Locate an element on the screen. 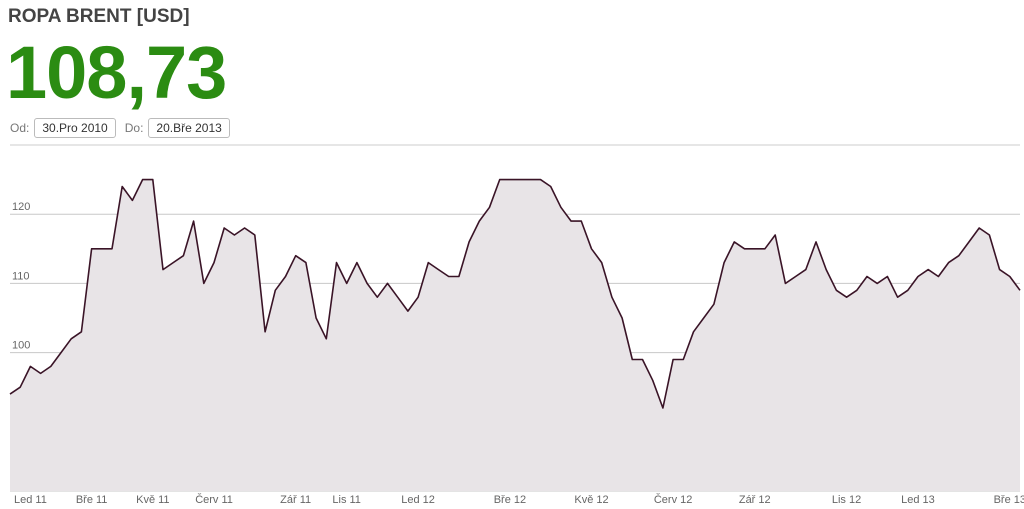 Image resolution: width=1024 pixels, height=509 pixels. from-label: Od: is located at coordinates (20, 128).